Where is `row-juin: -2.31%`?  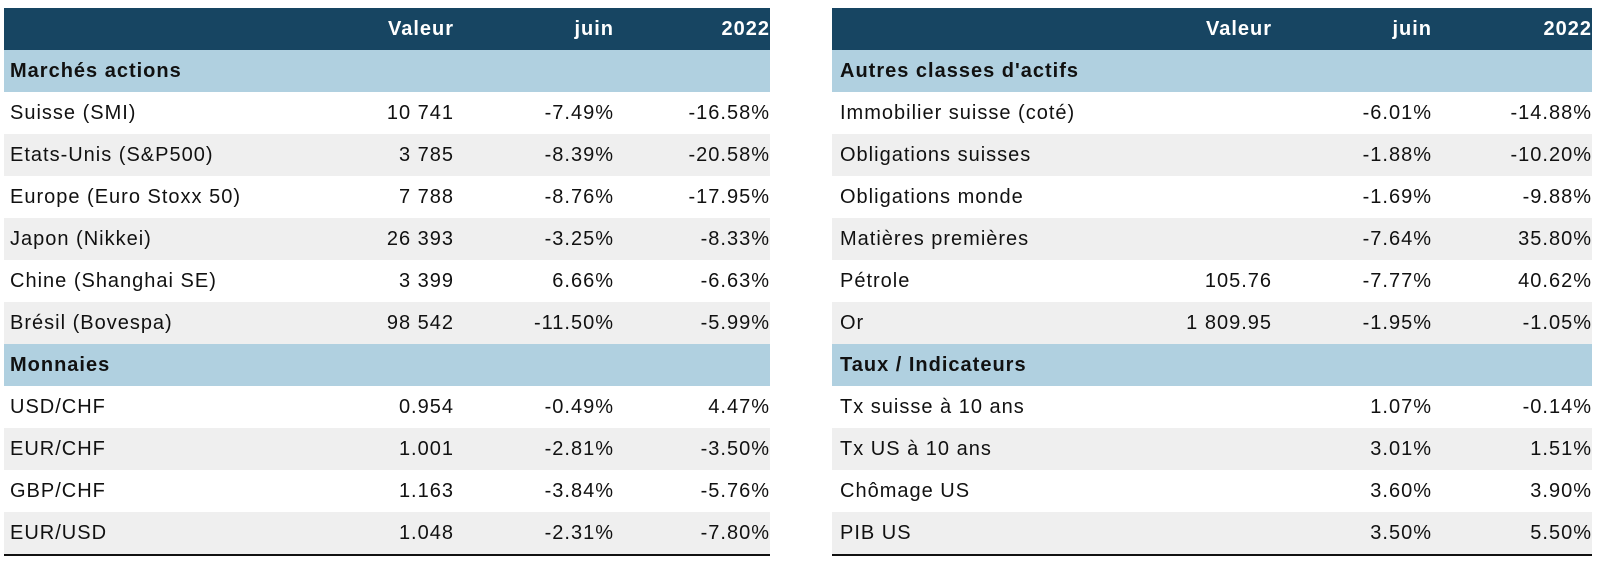
row-juin: -2.31% is located at coordinates (579, 532).